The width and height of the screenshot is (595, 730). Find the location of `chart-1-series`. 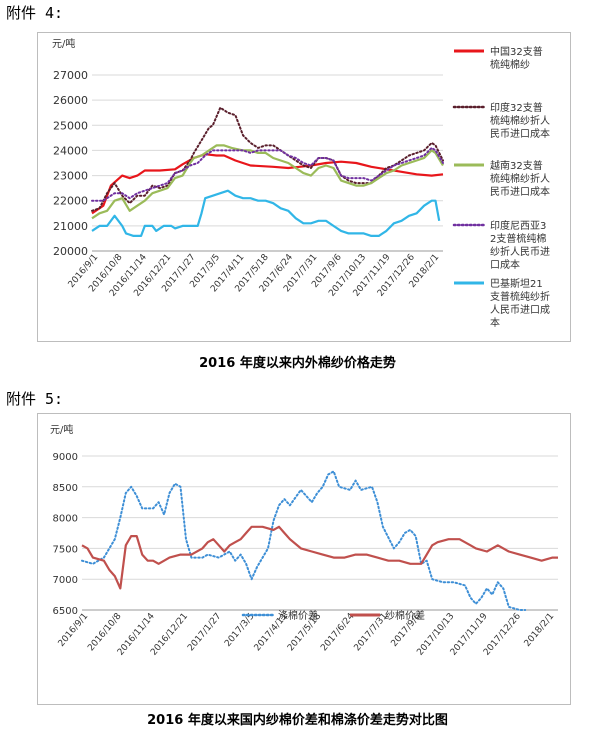

chart-1-series is located at coordinates (267, 171).